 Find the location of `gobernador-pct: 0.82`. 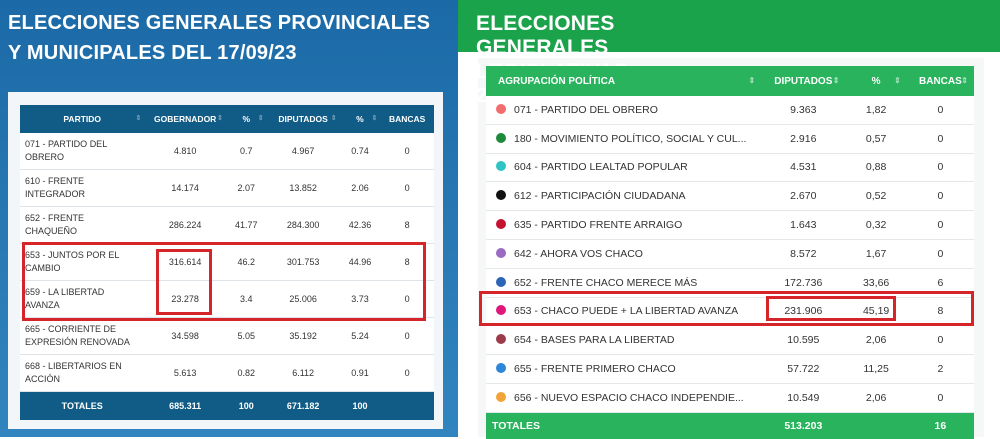

gobernador-pct: 0.82 is located at coordinates (246, 373).